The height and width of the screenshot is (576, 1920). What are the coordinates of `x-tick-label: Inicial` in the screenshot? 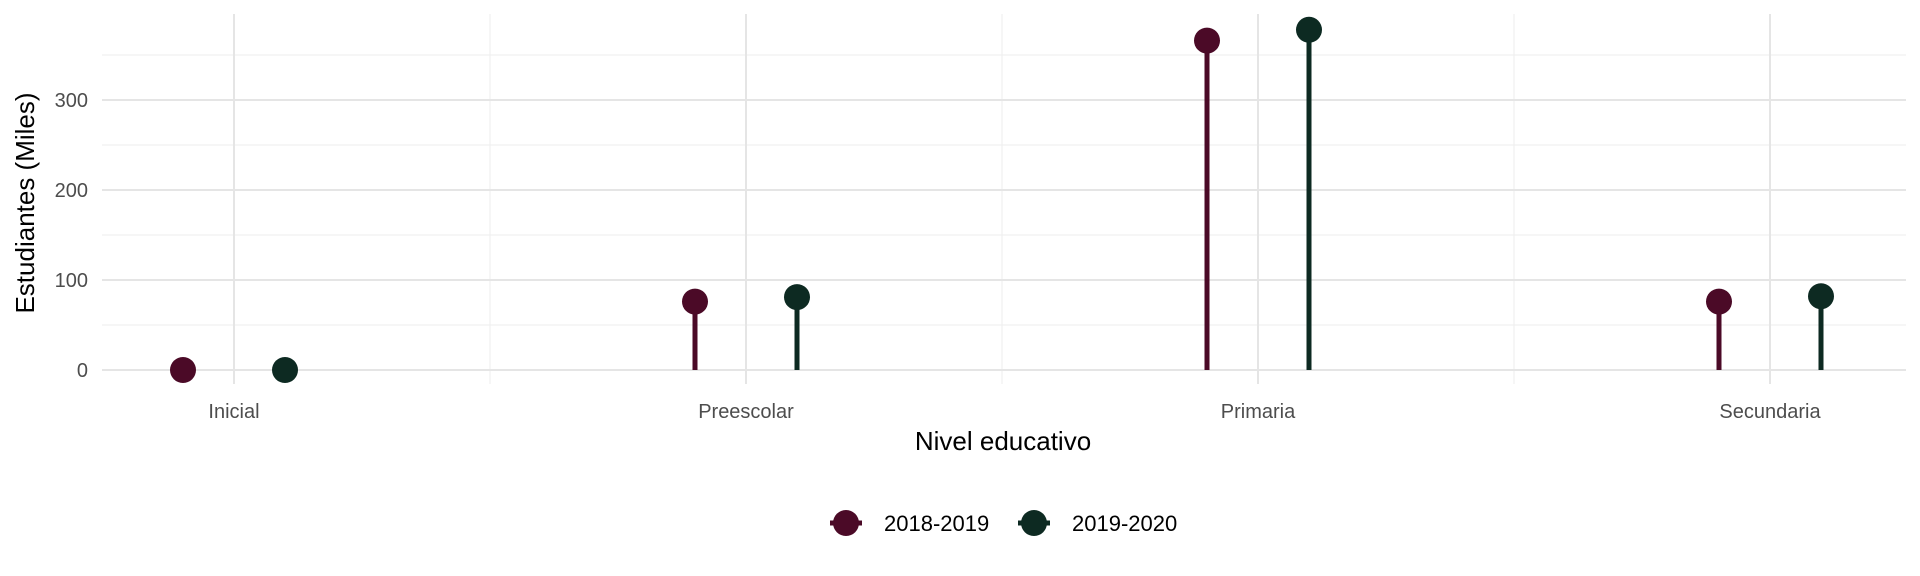 It's located at (233, 412).